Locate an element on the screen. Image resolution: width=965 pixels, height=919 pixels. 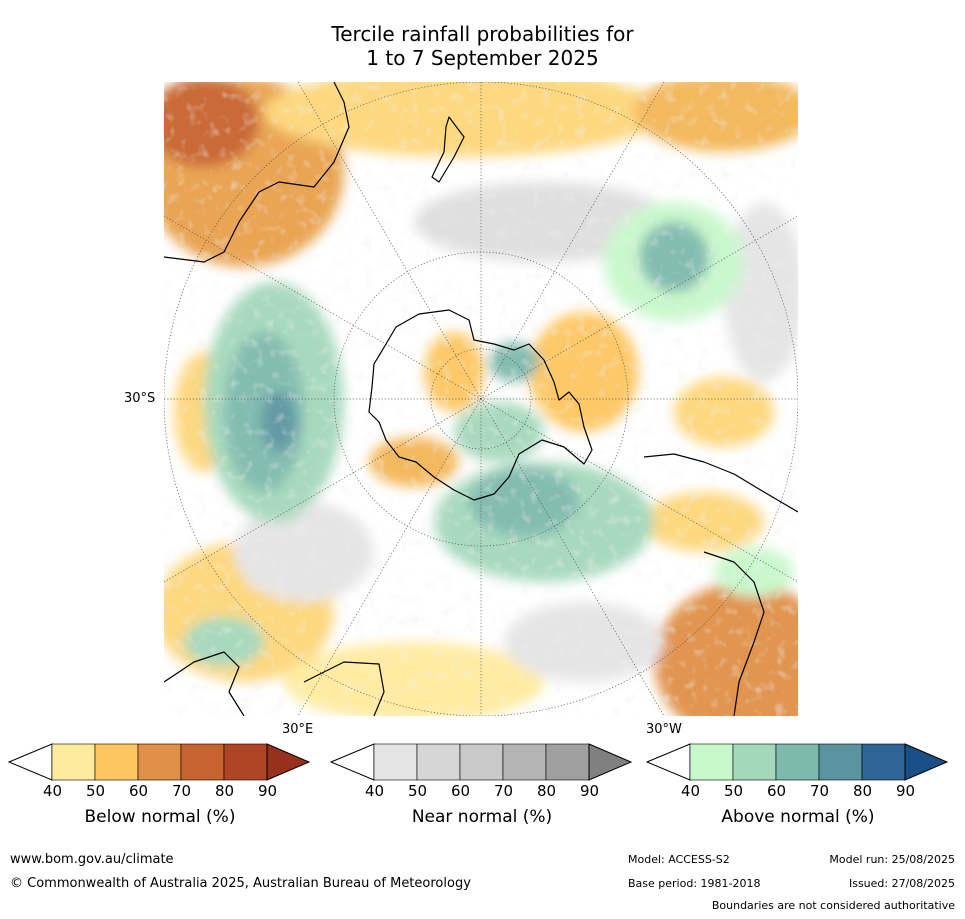
map-title-line1: Tercile rainfall probabilities for is located at coordinates (482, 34).